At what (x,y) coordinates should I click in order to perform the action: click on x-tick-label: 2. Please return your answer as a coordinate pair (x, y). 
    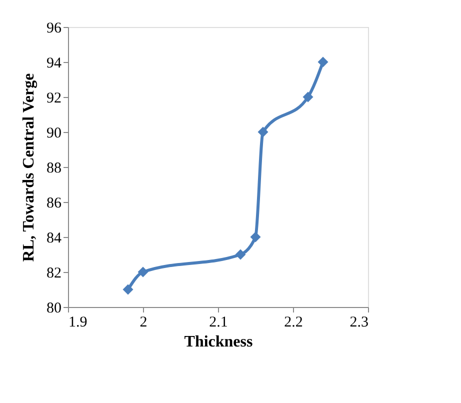
    Looking at the image, I should click on (144, 322).